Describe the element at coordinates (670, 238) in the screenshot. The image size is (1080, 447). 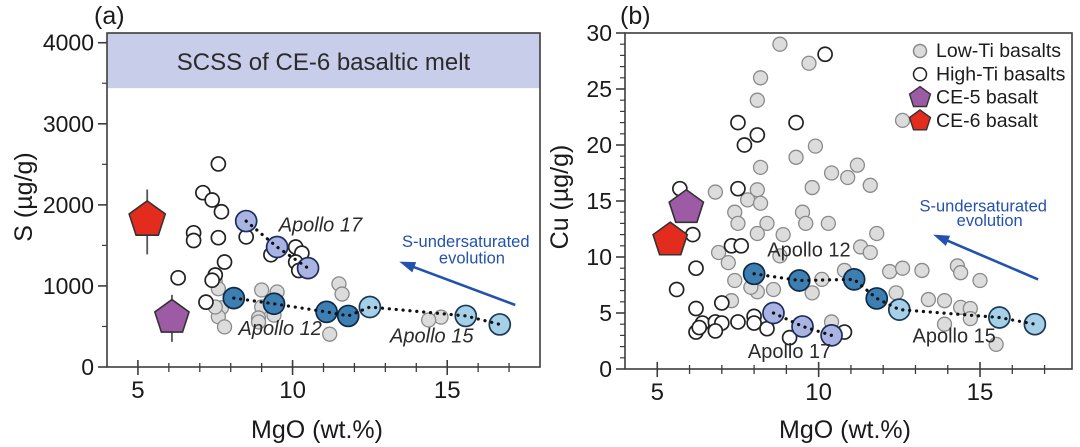
I see `data-point-ce-6-basalt` at that location.